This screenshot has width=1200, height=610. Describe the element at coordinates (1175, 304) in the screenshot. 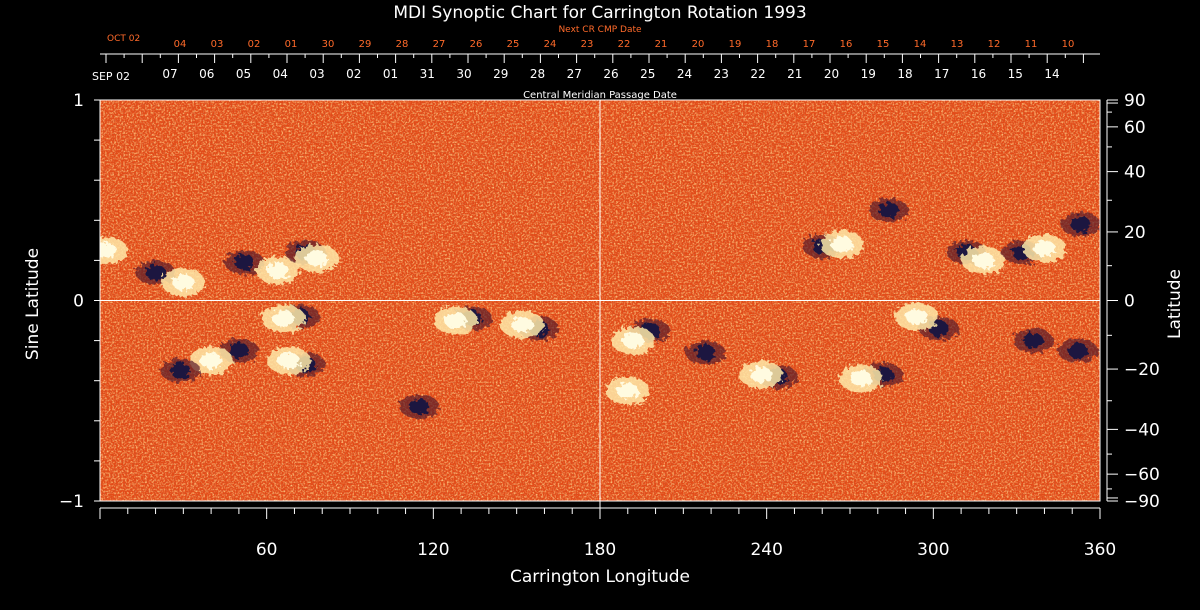

I see `y-axis-right-label: Latitude` at that location.